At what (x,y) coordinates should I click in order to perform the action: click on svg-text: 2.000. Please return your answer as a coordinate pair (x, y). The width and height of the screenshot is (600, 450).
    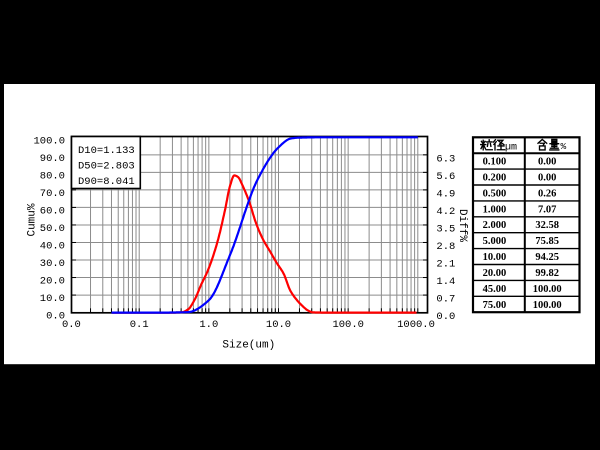
    Looking at the image, I should click on (495, 225).